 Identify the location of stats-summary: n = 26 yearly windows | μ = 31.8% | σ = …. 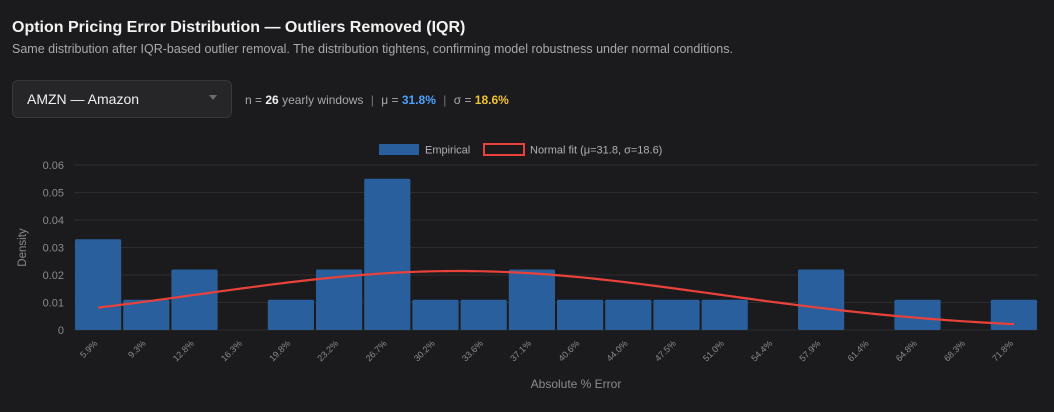
(377, 100).